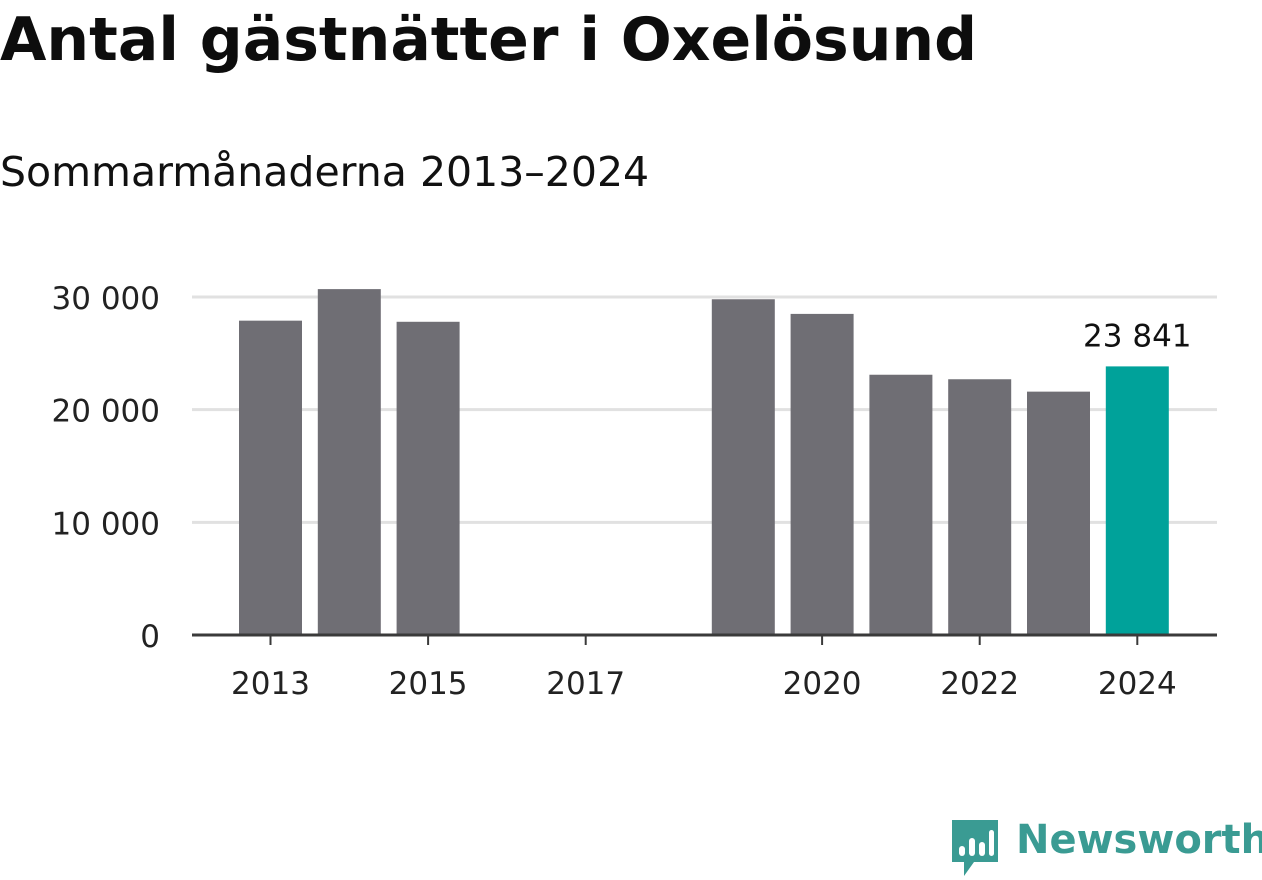 The width and height of the screenshot is (1262, 880). What do you see at coordinates (704, 639) in the screenshot?
I see `x-axis` at bounding box center [704, 639].